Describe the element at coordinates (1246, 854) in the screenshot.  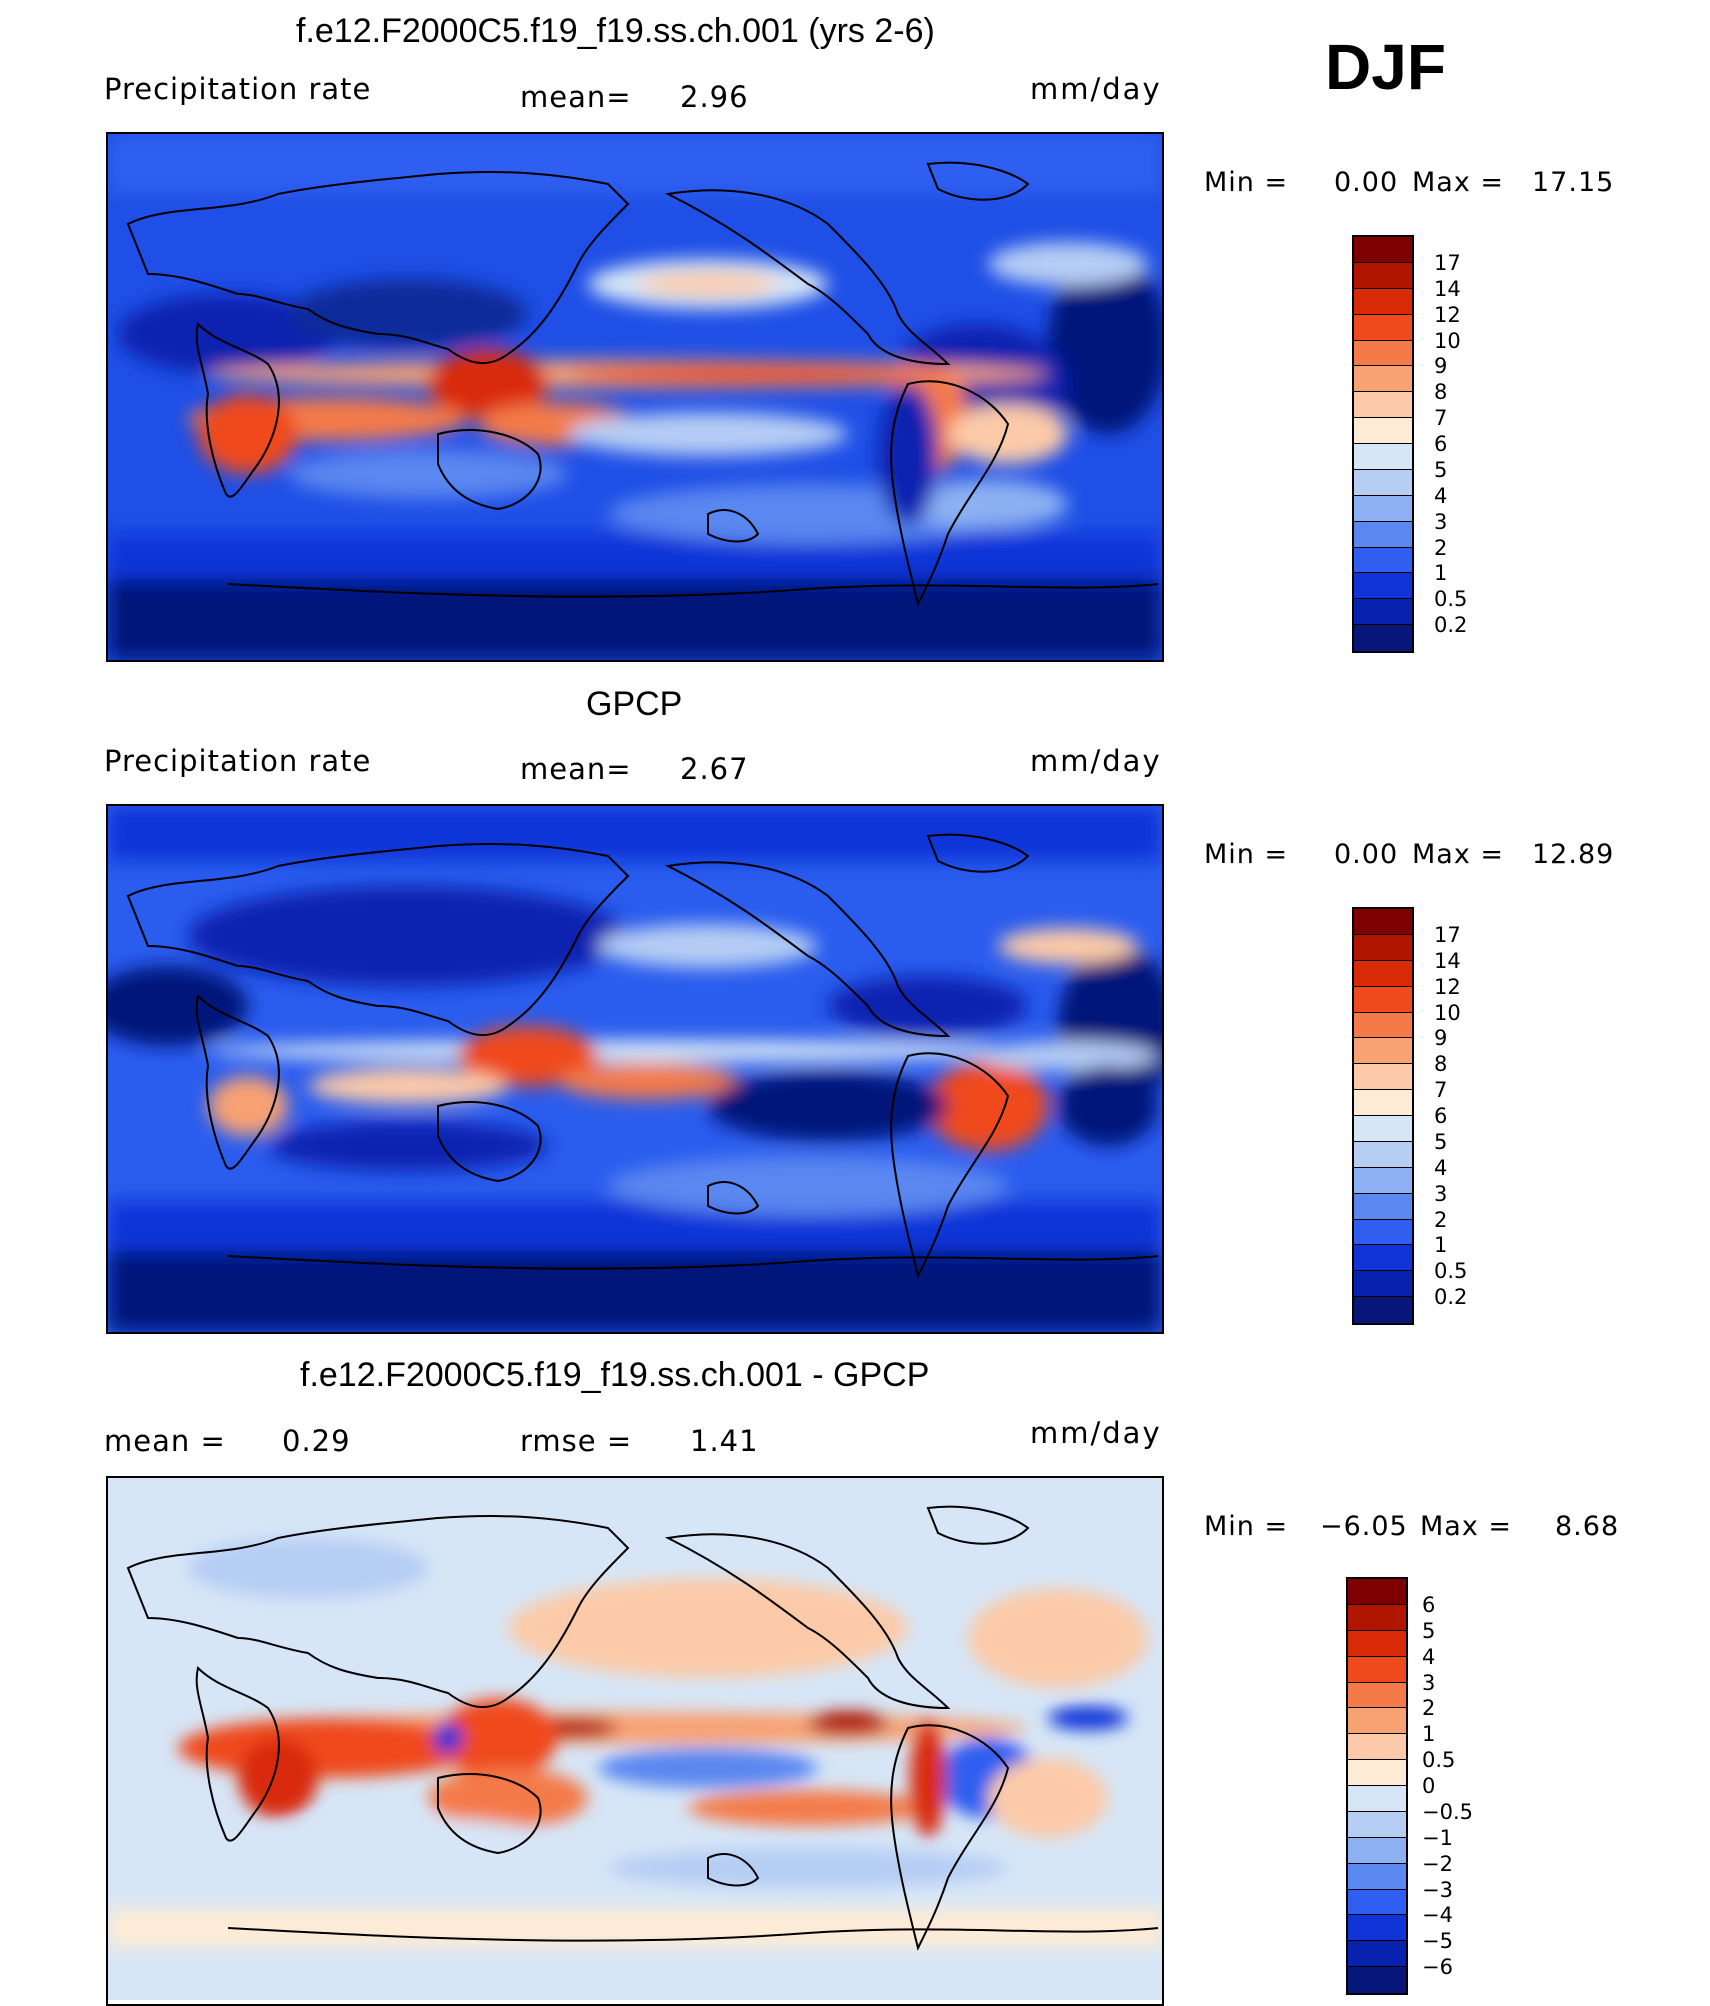
I see `panel-2-min-label: Min =` at that location.